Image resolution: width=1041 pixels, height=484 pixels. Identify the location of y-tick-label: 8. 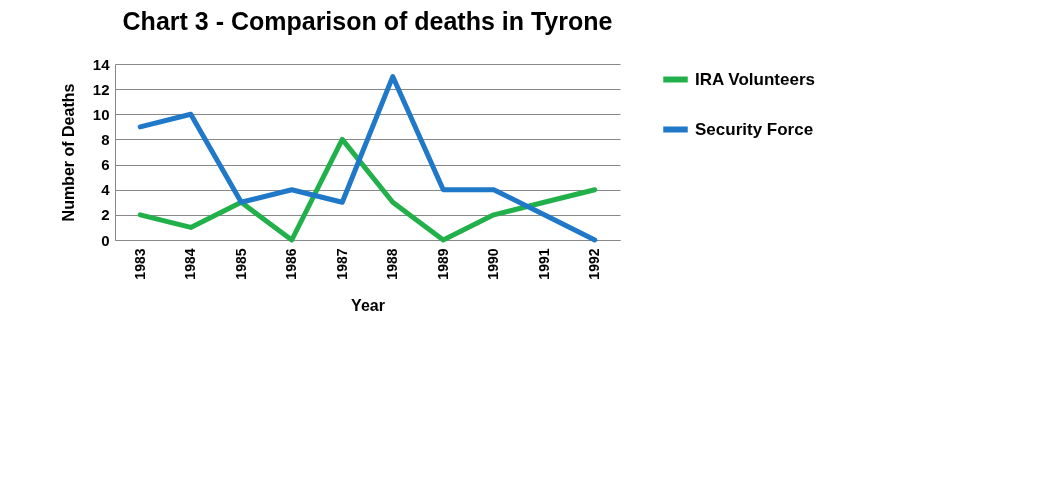
(105, 139).